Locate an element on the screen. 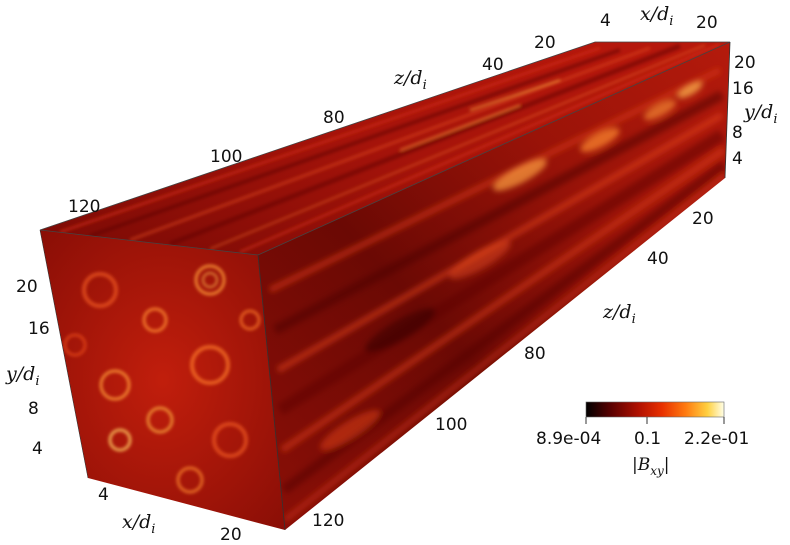 Image resolution: width=790 pixels, height=545 pixels. back-y-axis: 20 16 8 4 y/di is located at coordinates (754, 111).